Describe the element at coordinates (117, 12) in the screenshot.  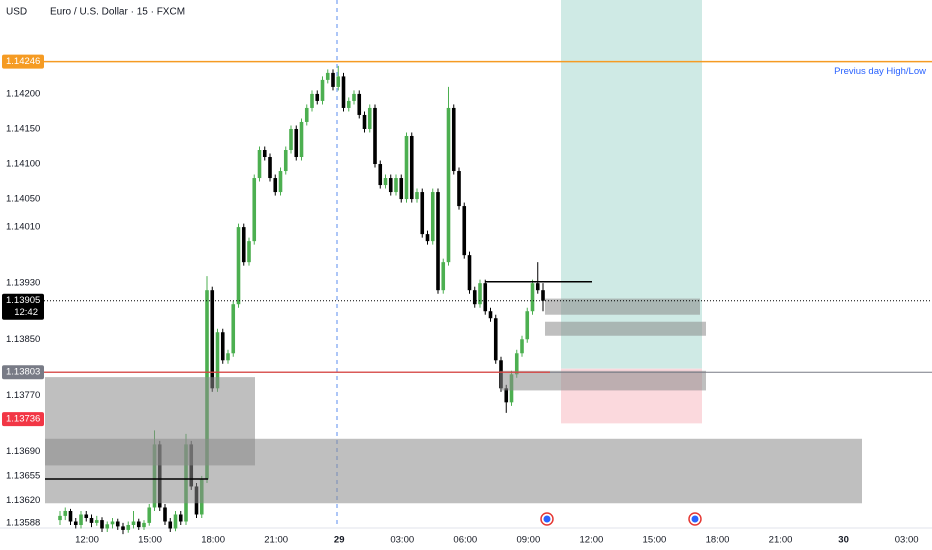
I see `chart-title: Euro / U.S. Dollar · 15 · FXCM` at that location.